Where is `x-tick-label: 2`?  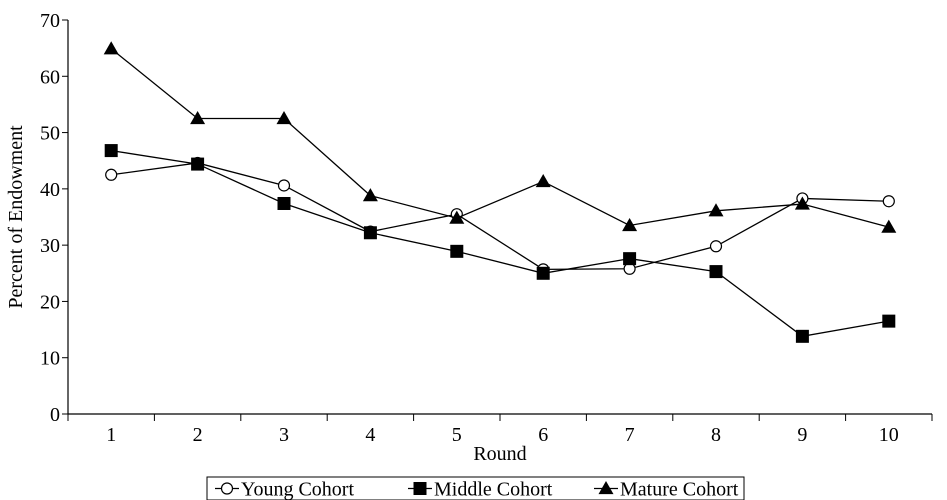 x-tick-label: 2 is located at coordinates (198, 435).